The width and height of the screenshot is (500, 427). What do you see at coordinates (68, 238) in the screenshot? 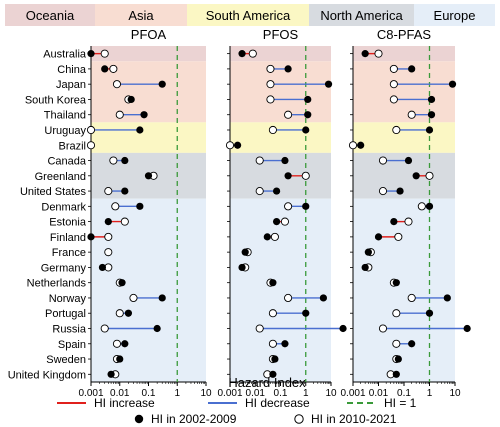
I see `country-label: Finland` at bounding box center [68, 238].